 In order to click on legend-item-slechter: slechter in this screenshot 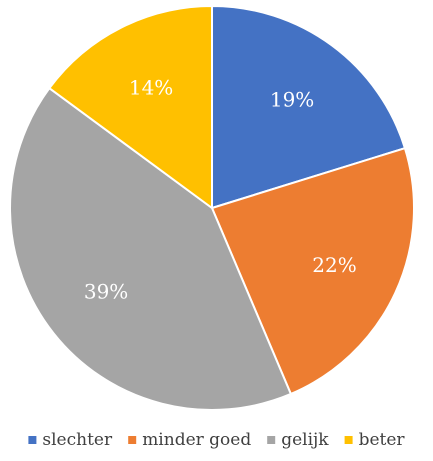, I will do `click(70, 440)`.